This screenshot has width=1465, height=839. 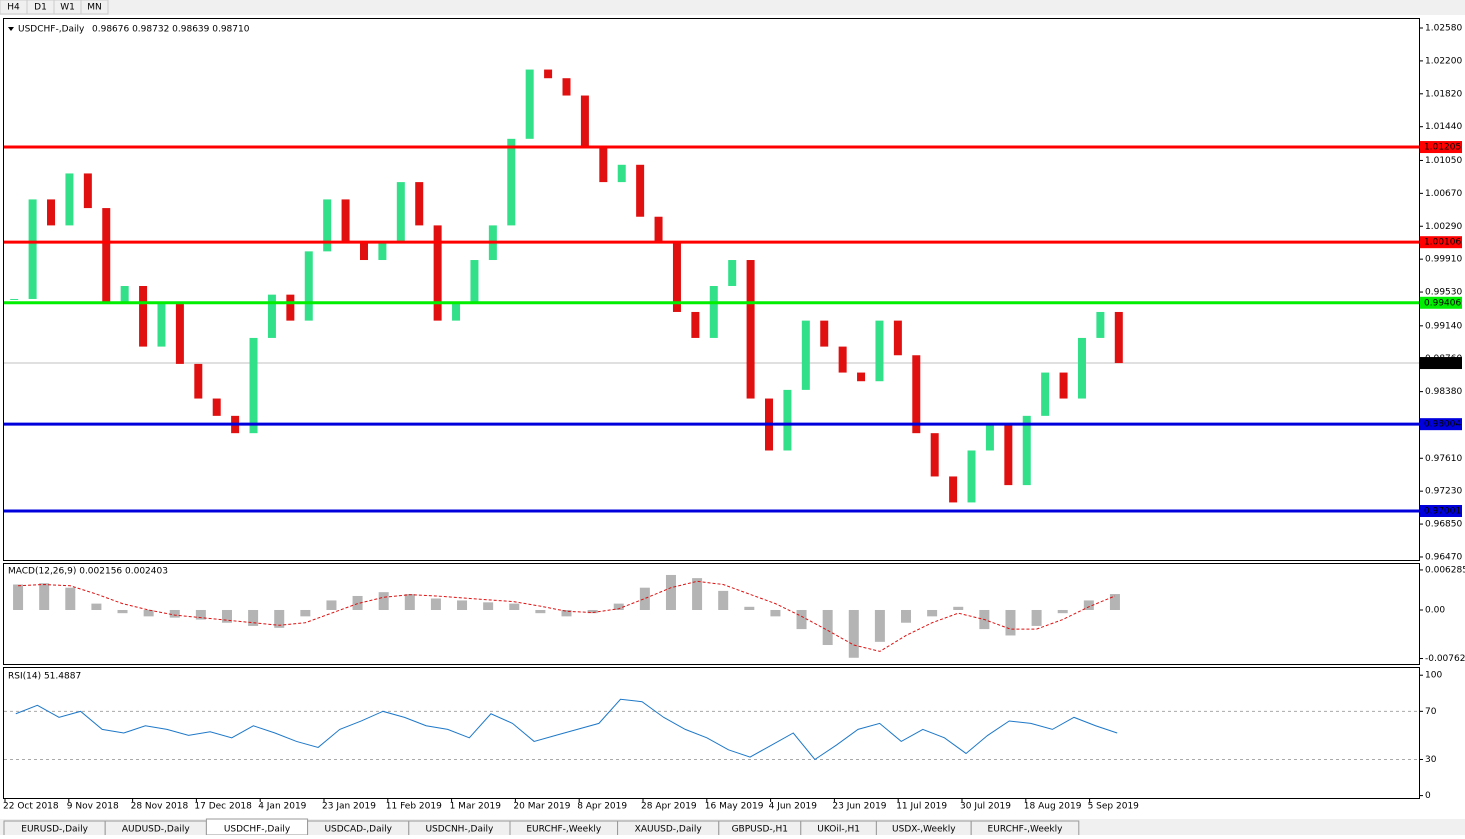 I want to click on y-tick-label: 0.99530, so click(x=1443, y=293).